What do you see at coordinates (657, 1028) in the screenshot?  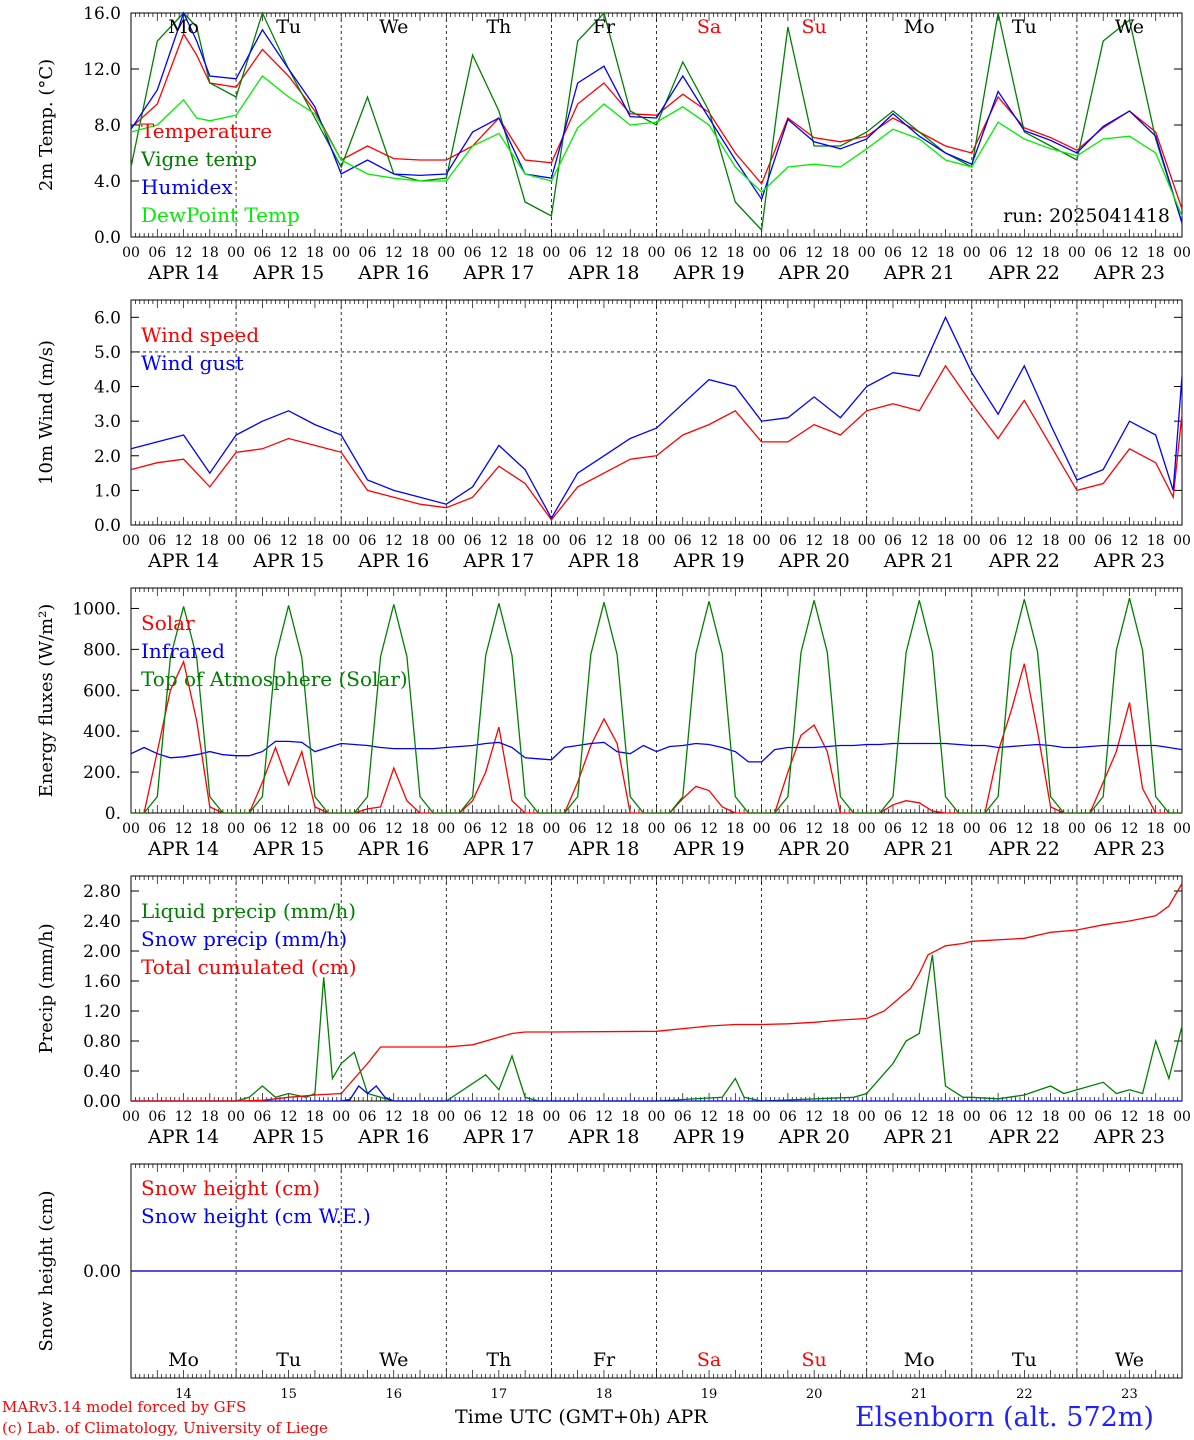 I see `series-line-liquid-precip-mm-h-` at bounding box center [657, 1028].